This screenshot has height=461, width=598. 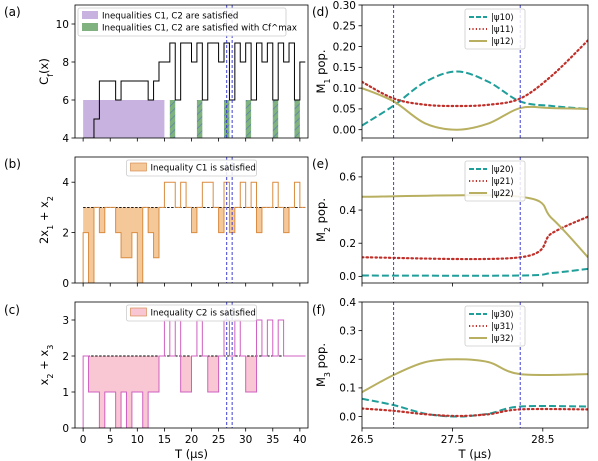 I want to click on y-axis-title: x2 + x3, so click(x=46, y=365).